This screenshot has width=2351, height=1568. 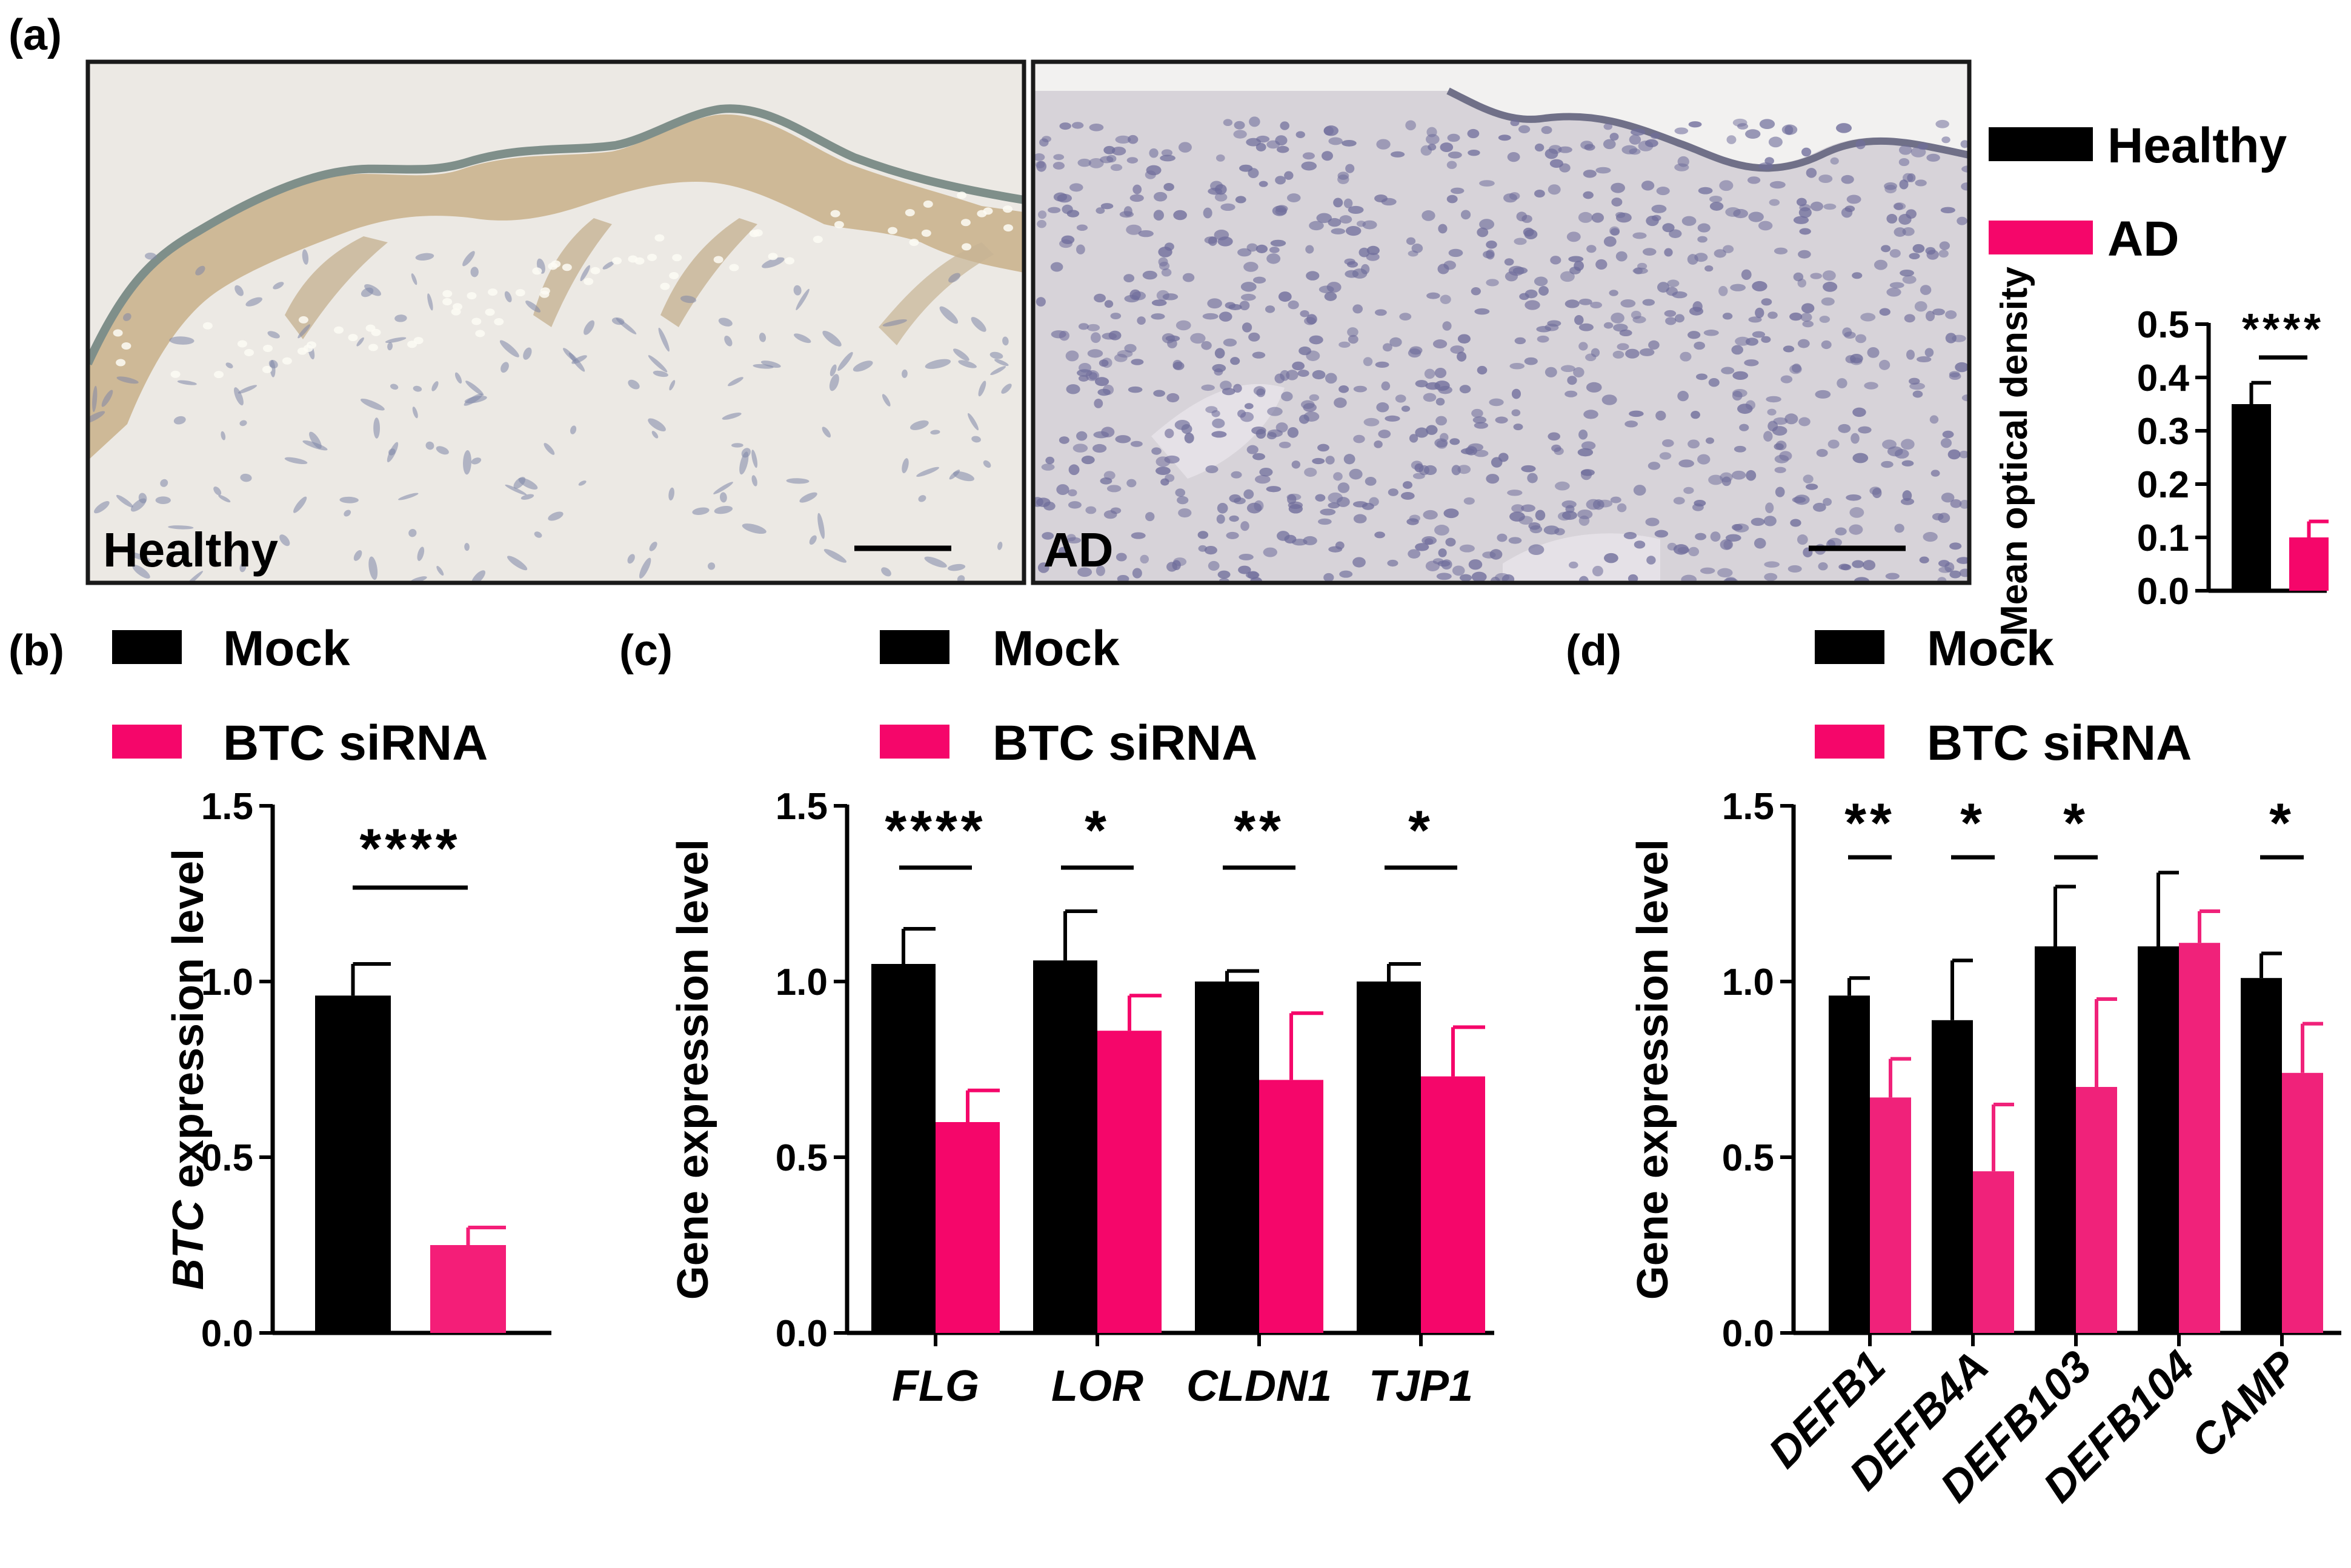 I want to click on chart-a-y-tick-label: 0.4, so click(x=2163, y=378).